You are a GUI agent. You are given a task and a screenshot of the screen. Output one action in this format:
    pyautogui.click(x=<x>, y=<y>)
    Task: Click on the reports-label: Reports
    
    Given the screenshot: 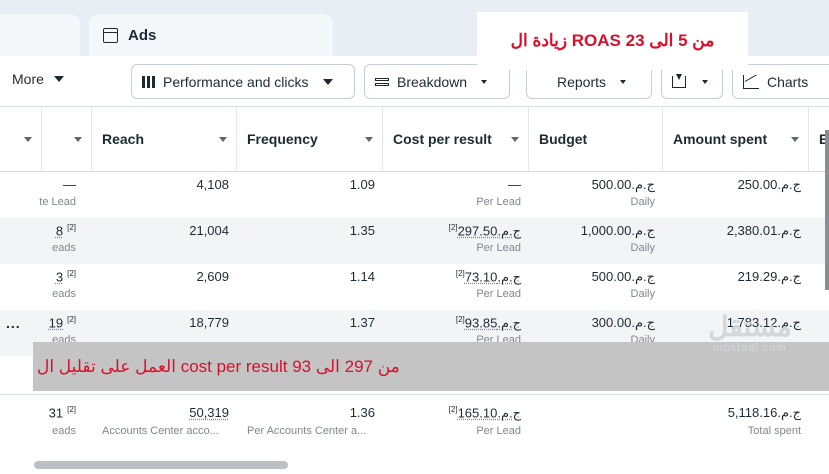 What is the action you would take?
    pyautogui.click(x=582, y=81)
    